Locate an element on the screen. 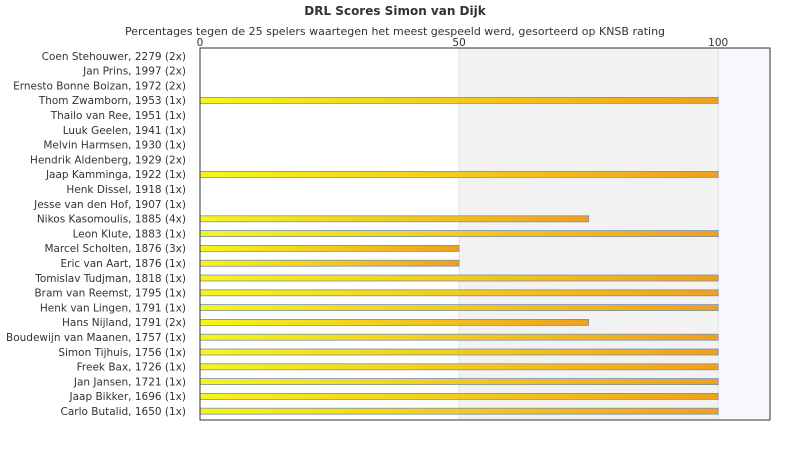  category-label: Jaap Bikker, 1696 (1x) is located at coordinates (127, 397).